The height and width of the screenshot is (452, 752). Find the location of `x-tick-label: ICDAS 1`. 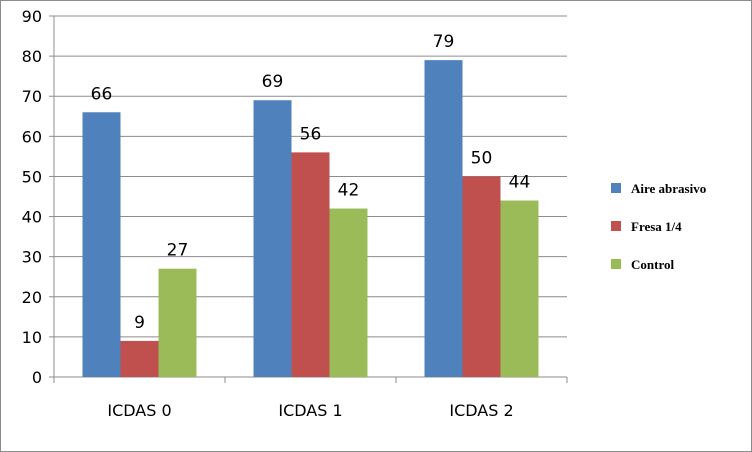

x-tick-label: ICDAS 1 is located at coordinates (310, 410).